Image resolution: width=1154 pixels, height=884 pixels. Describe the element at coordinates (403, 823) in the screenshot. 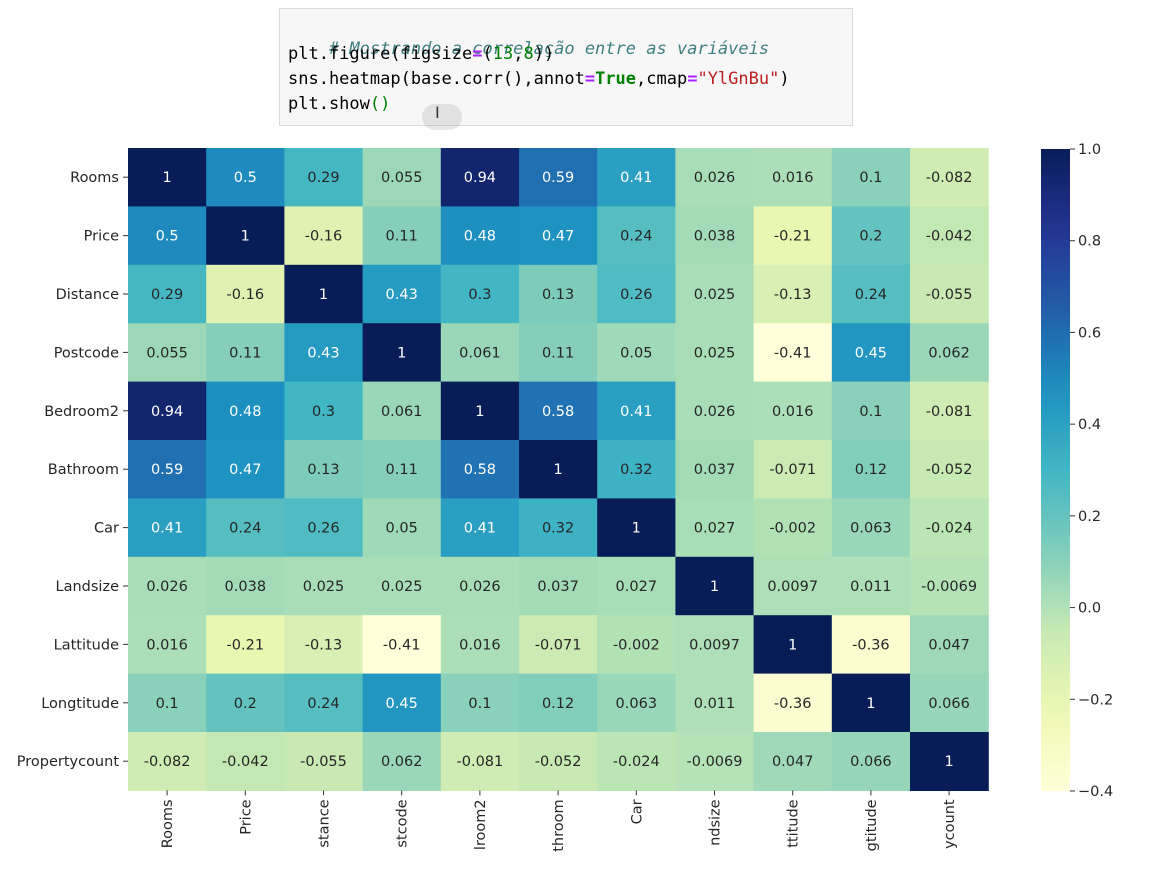

I see `col-label: stcode` at that location.